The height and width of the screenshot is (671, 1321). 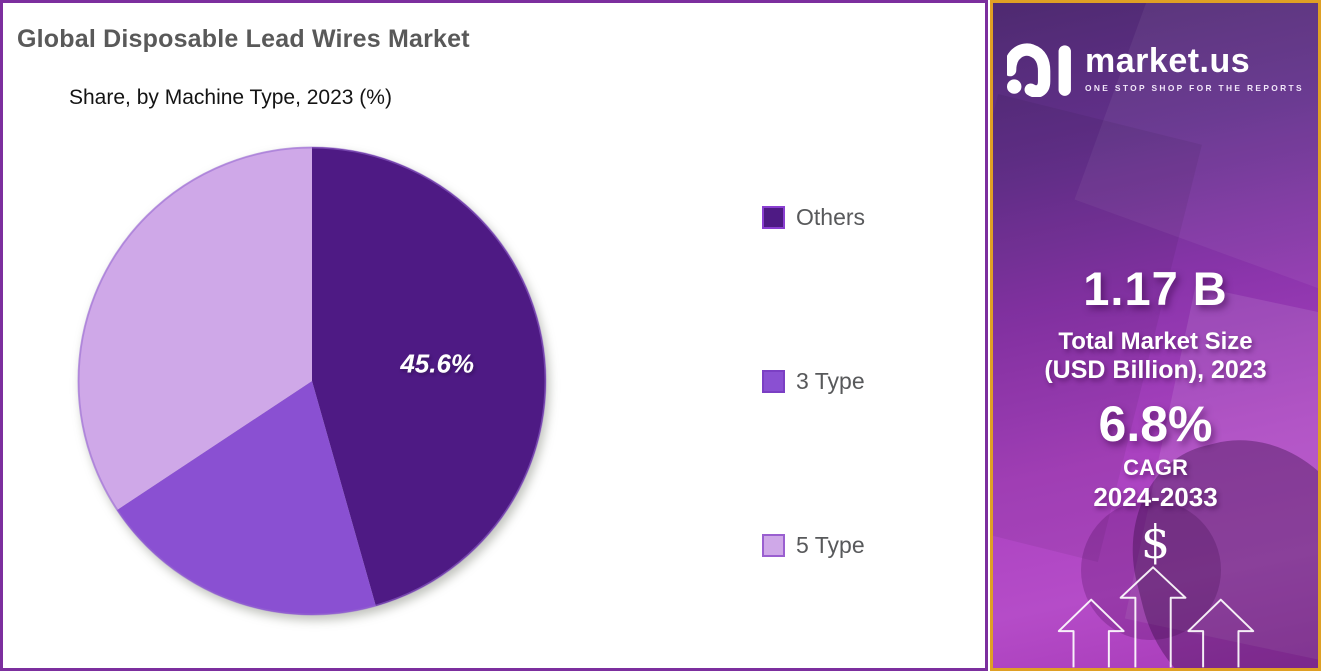 What do you see at coordinates (830, 381) in the screenshot?
I see `legend-label: 3 Type` at bounding box center [830, 381].